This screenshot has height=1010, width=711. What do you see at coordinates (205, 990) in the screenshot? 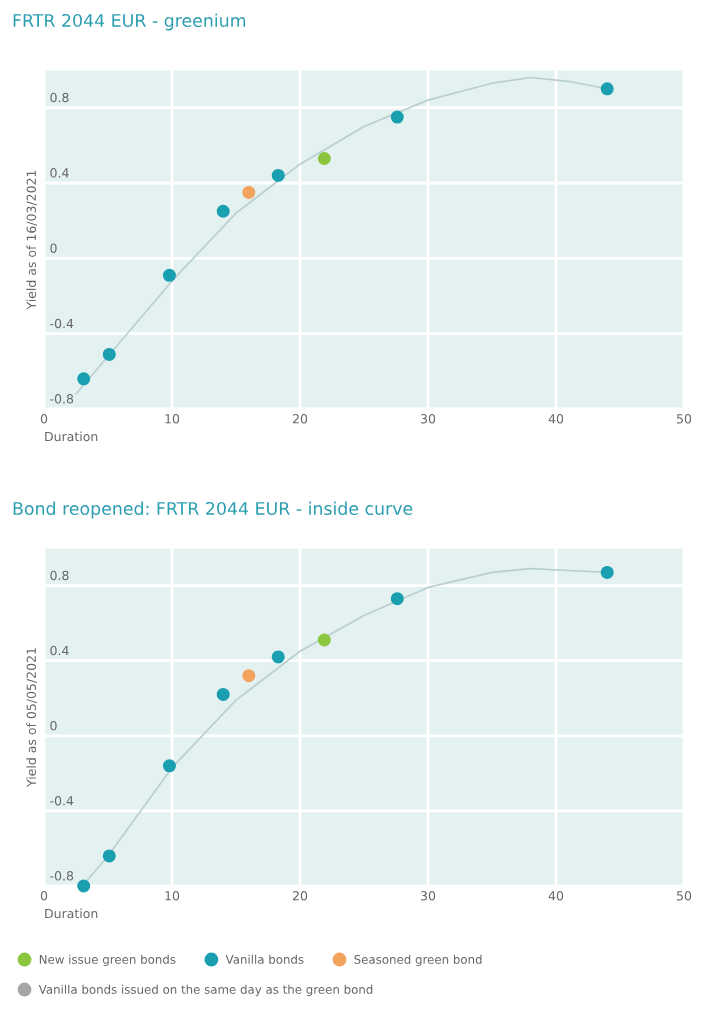
I see `legend-label: Vanilla bonds issued on the same day as the green bond` at bounding box center [205, 990].